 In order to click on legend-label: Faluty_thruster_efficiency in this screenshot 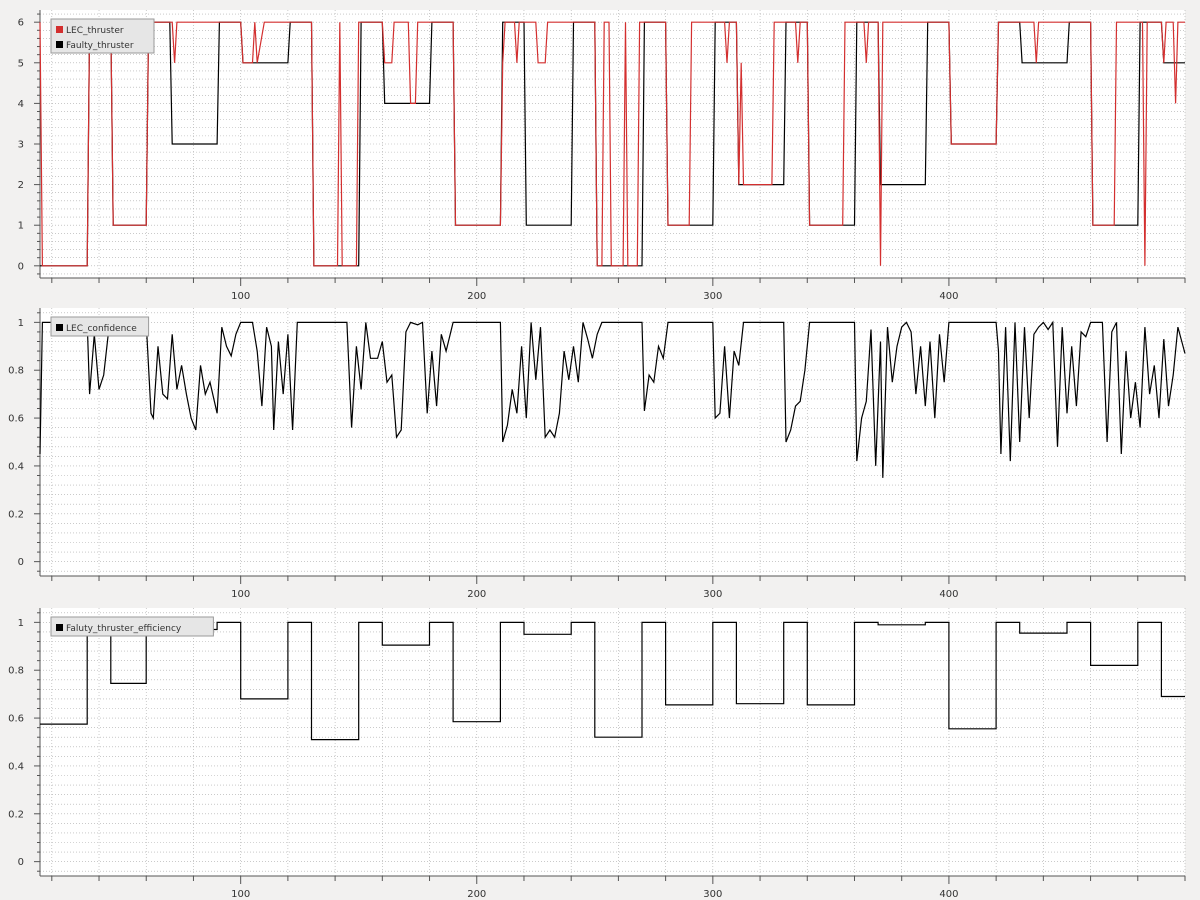, I will do `click(124, 629)`.